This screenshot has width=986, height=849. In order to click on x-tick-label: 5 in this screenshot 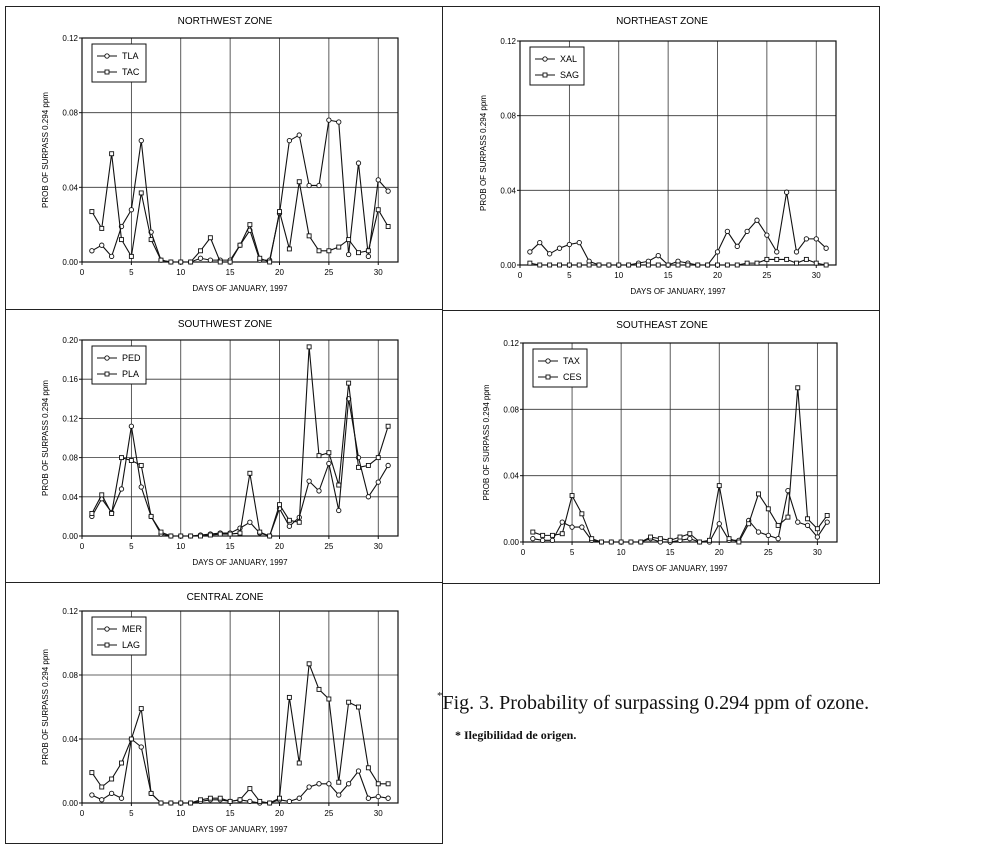, I will do `click(131, 272)`.